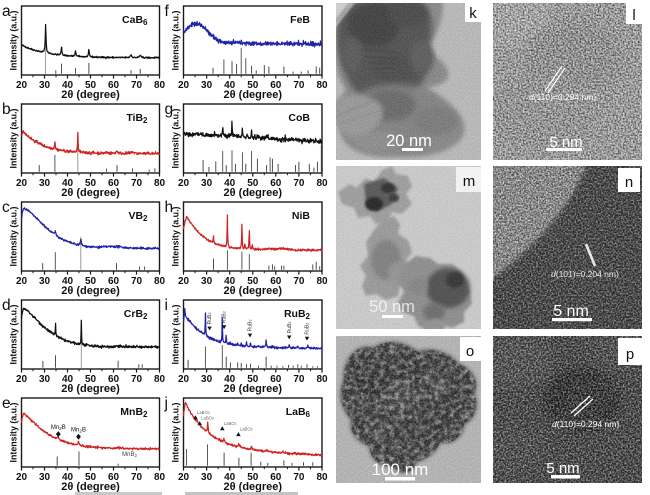 The height and width of the screenshot is (495, 650). Describe the element at coordinates (135, 20) in the screenshot. I see `svg-text: CaB6` at that location.